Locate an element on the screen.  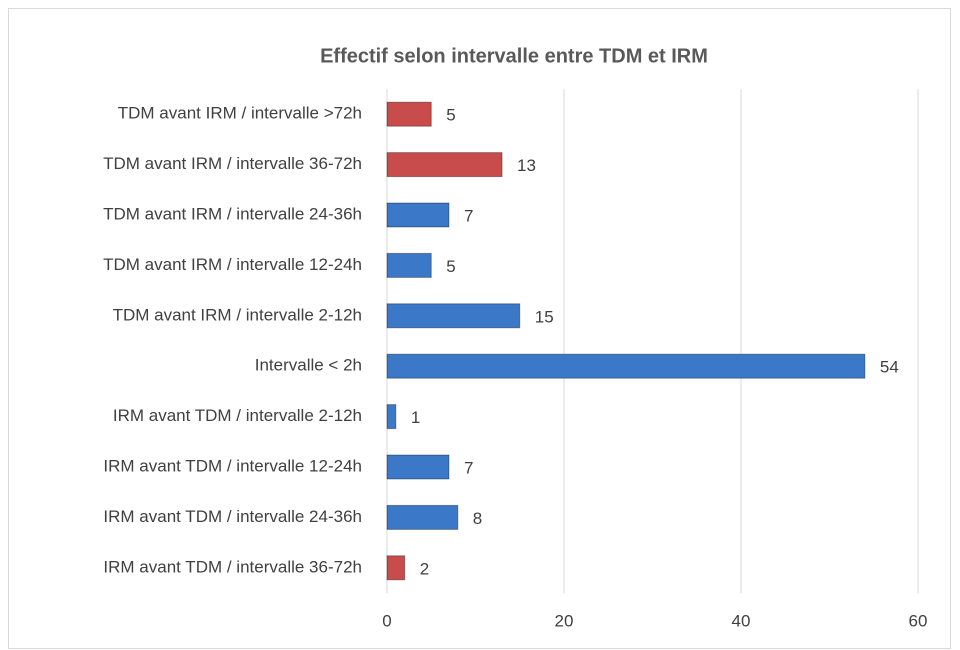
data-label: 13 is located at coordinates (526, 165).